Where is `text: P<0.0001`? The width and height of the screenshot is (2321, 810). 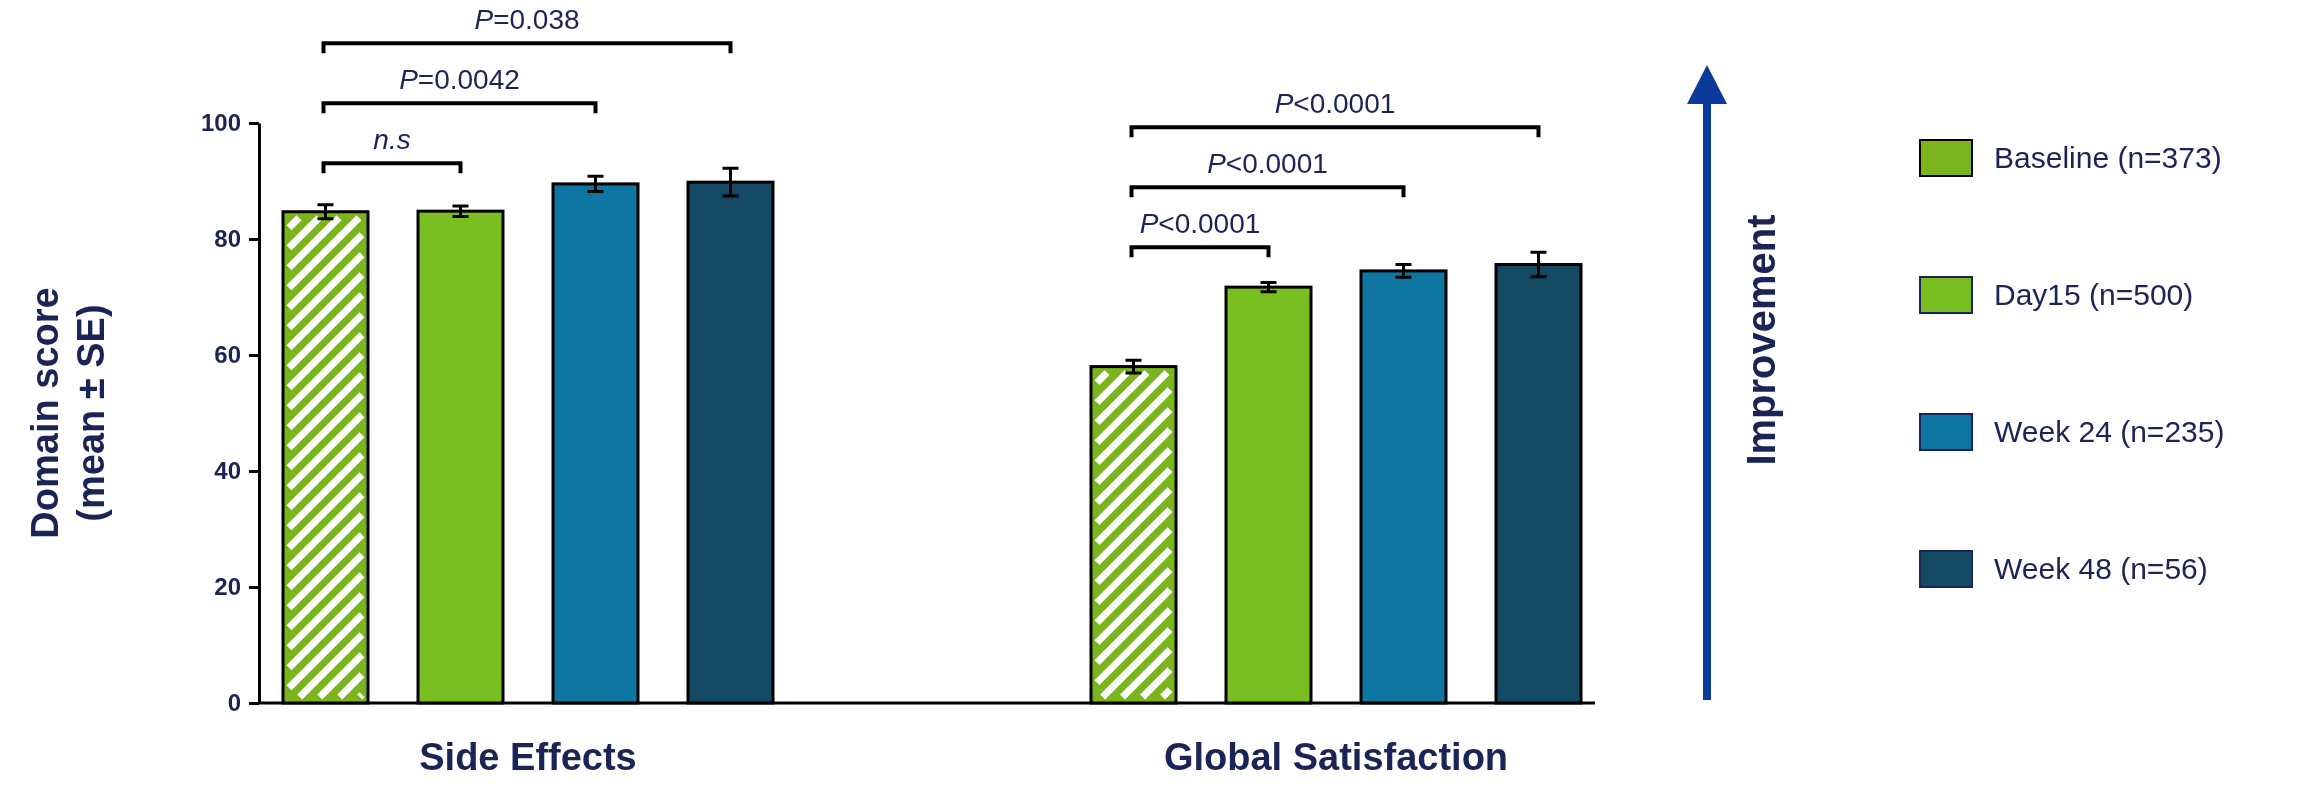 text: P<0.0001 is located at coordinates (1335, 104).